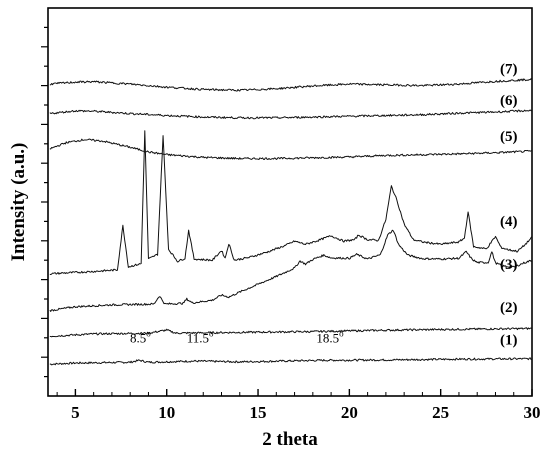 This screenshot has height=454, width=550. I want to click on peak-annotation: 11.5o, so click(200, 337).